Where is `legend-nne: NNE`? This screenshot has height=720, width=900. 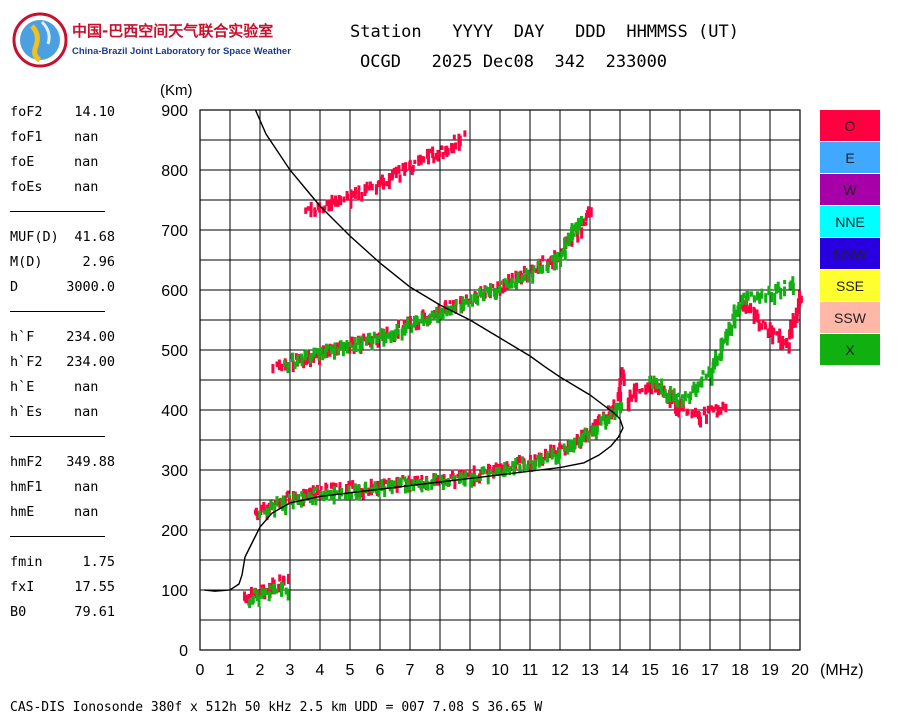
legend-nne: NNE is located at coordinates (850, 221).